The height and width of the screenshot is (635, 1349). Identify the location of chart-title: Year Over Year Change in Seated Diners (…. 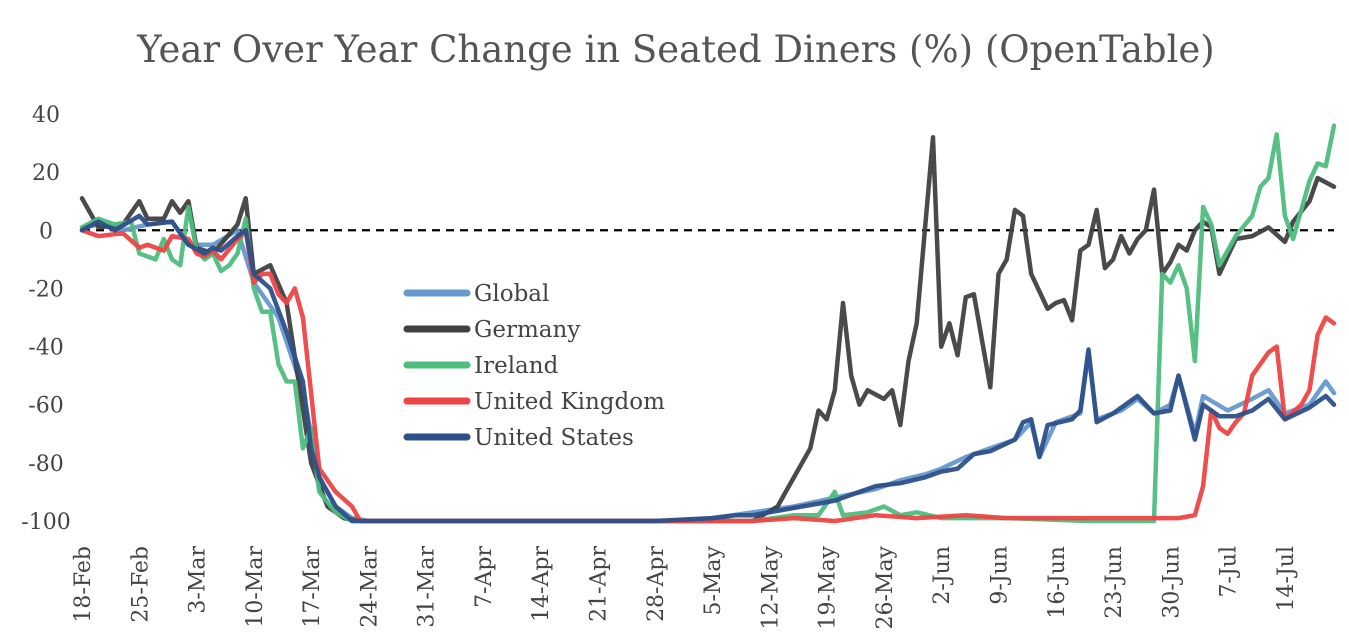
(675, 49).